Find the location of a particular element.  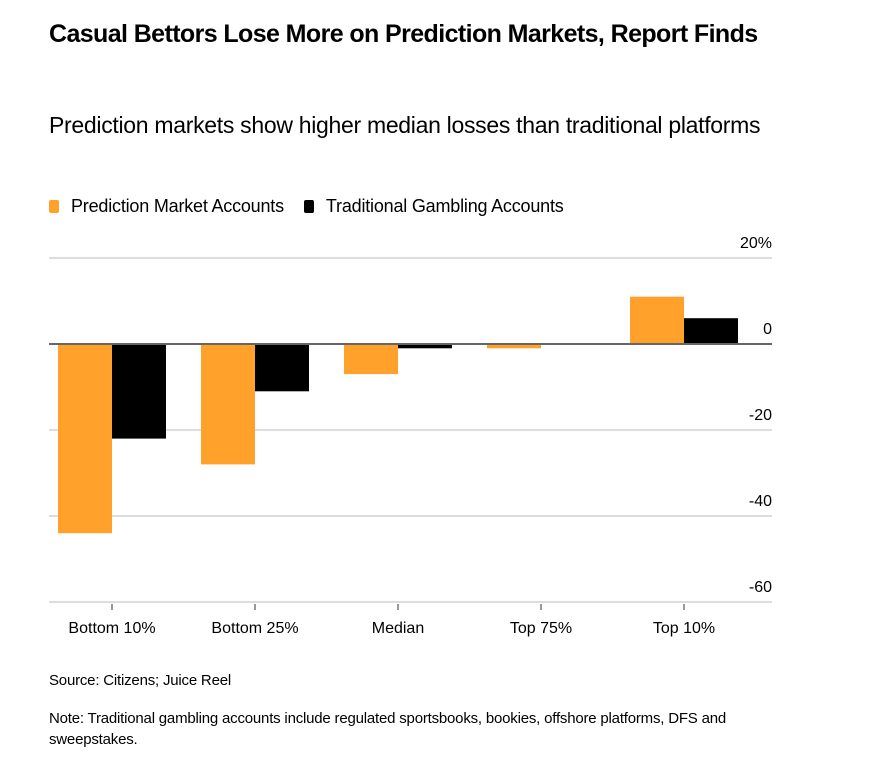

y-tick-label: -40 is located at coordinates (760, 501).